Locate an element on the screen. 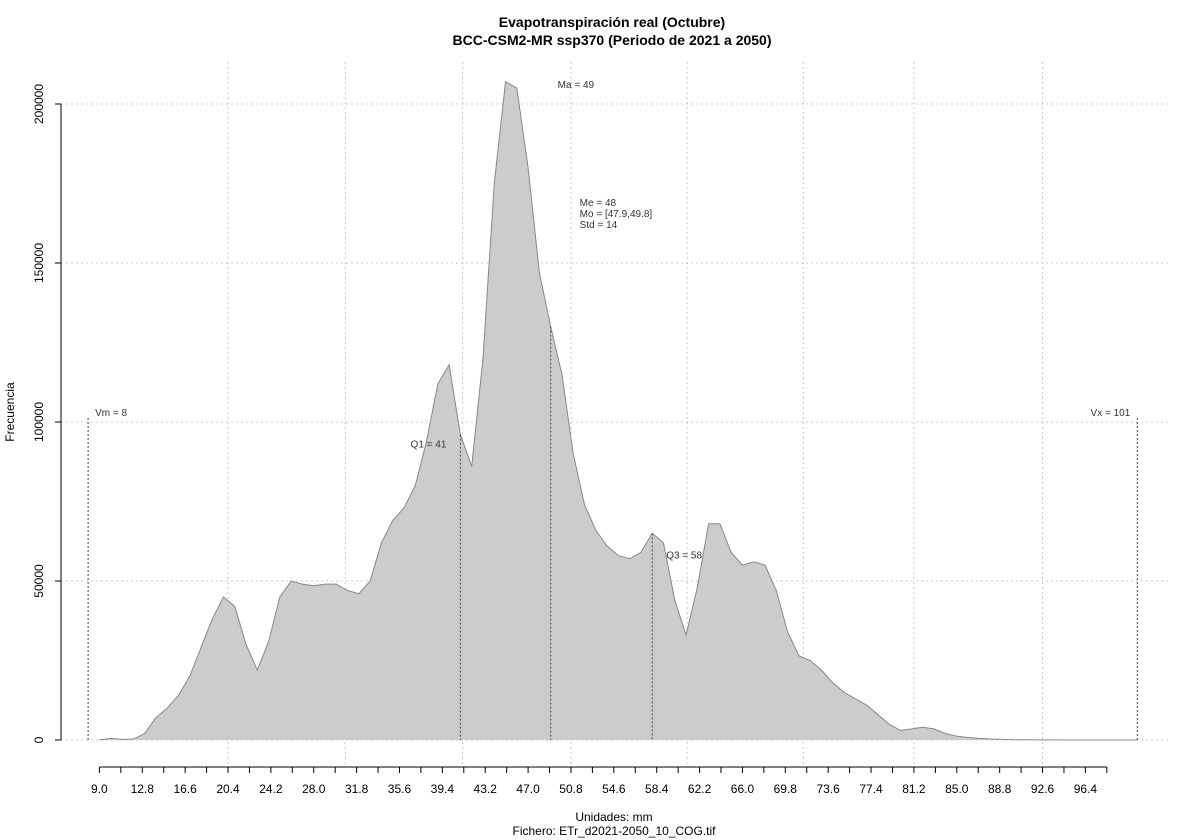 This screenshot has height=840, width=1200. y-tick-label: 100000 is located at coordinates (39, 422).